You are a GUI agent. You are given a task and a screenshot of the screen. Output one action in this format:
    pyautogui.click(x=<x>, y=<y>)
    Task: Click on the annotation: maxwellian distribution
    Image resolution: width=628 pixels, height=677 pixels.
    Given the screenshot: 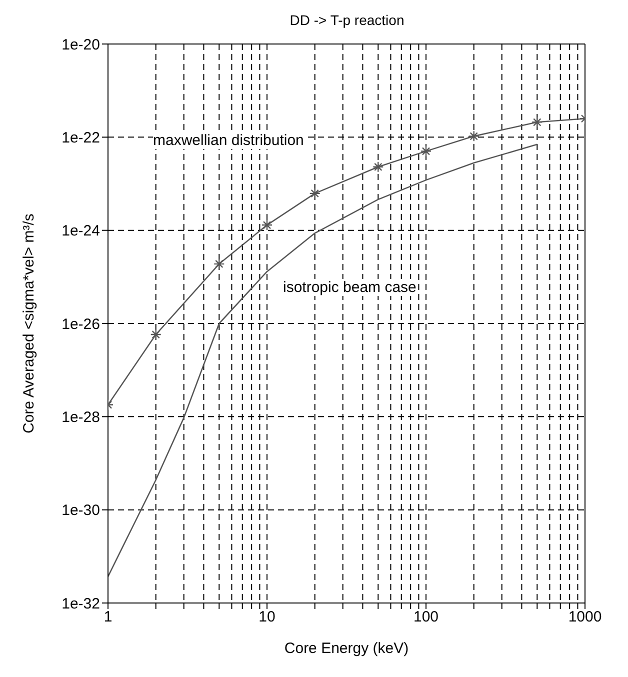 What is the action you would take?
    pyautogui.click(x=228, y=140)
    